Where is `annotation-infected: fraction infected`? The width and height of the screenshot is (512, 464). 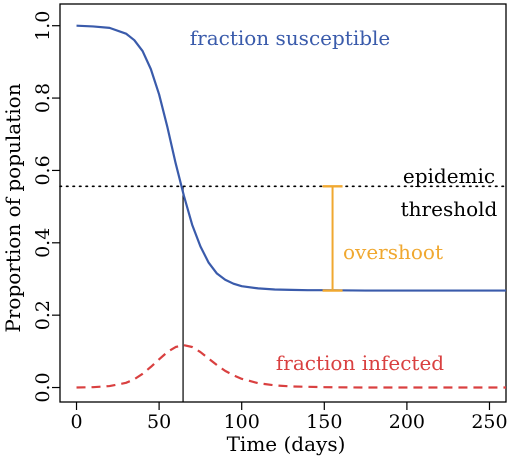
annotation-infected: fraction infected is located at coordinates (360, 363).